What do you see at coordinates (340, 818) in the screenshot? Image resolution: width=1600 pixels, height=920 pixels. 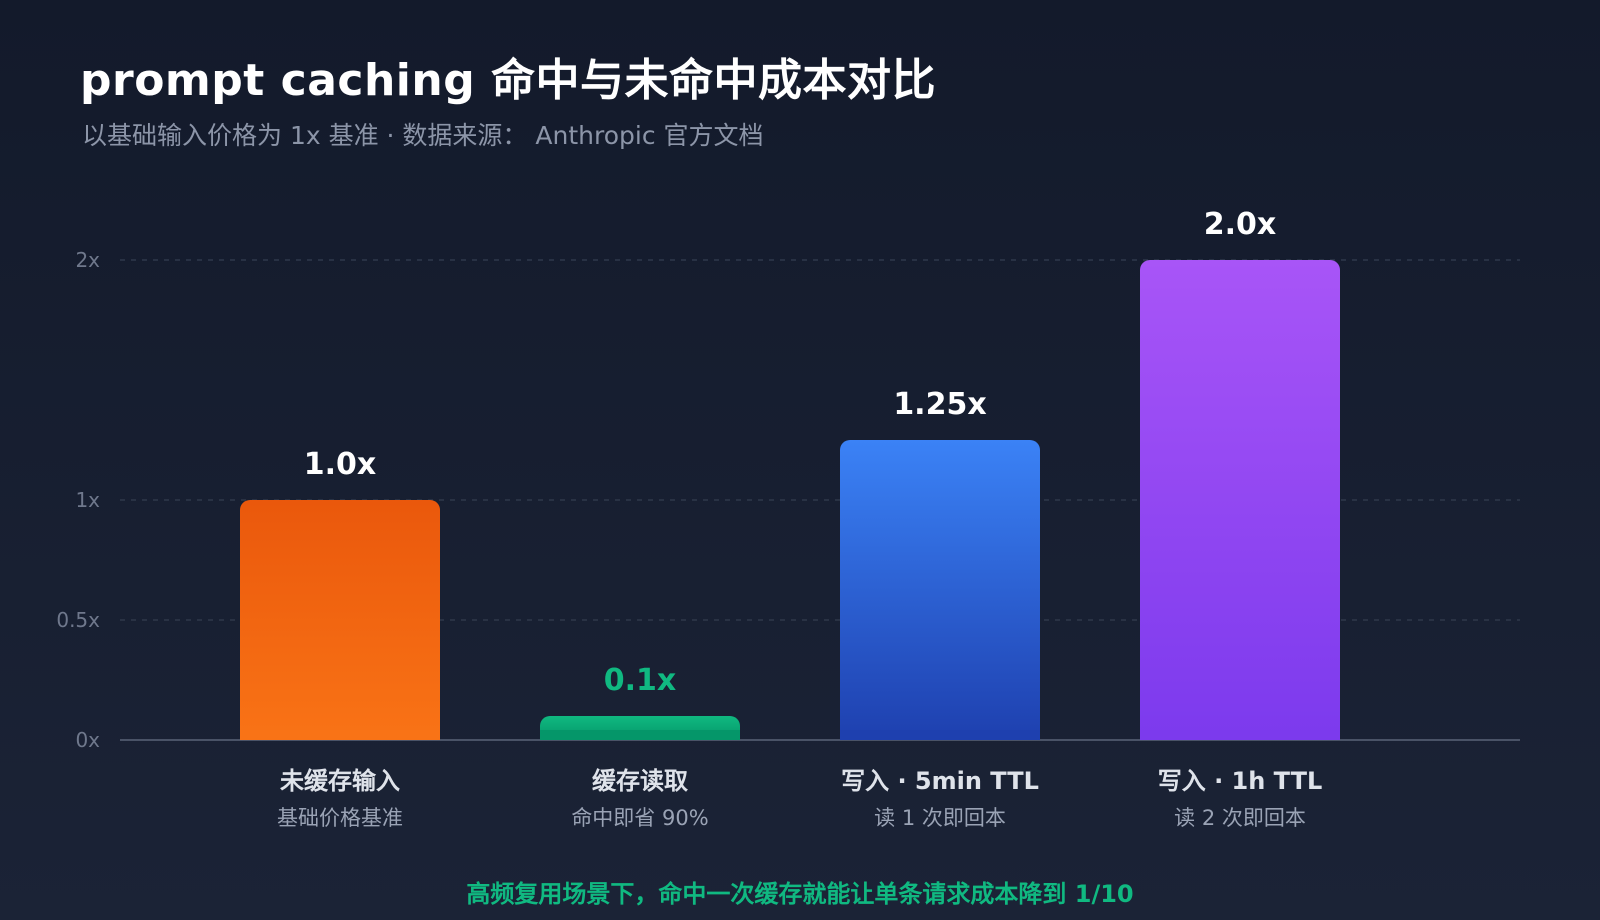 I see `category-sublabel-0: 基础价格基准` at bounding box center [340, 818].